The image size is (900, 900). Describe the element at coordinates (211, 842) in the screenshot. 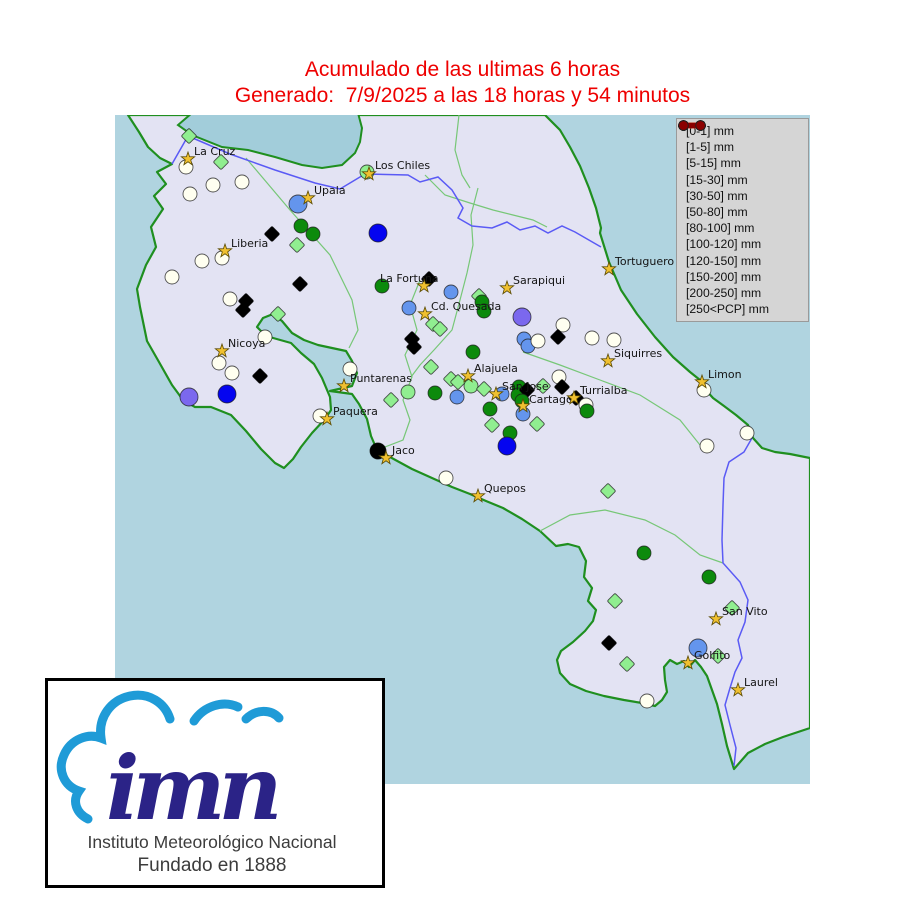

I see `imn-logo-name: Instituto Meteorológico Nacional` at that location.